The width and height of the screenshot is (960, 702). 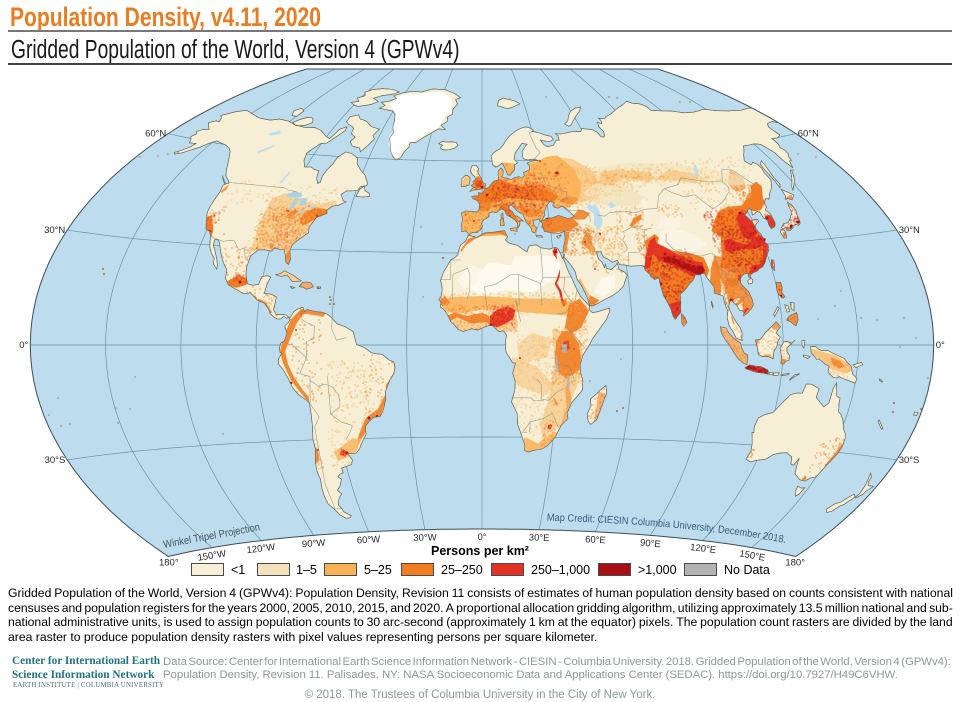 What do you see at coordinates (651, 544) in the screenshot?
I see `svg-text: 90°E` at bounding box center [651, 544].